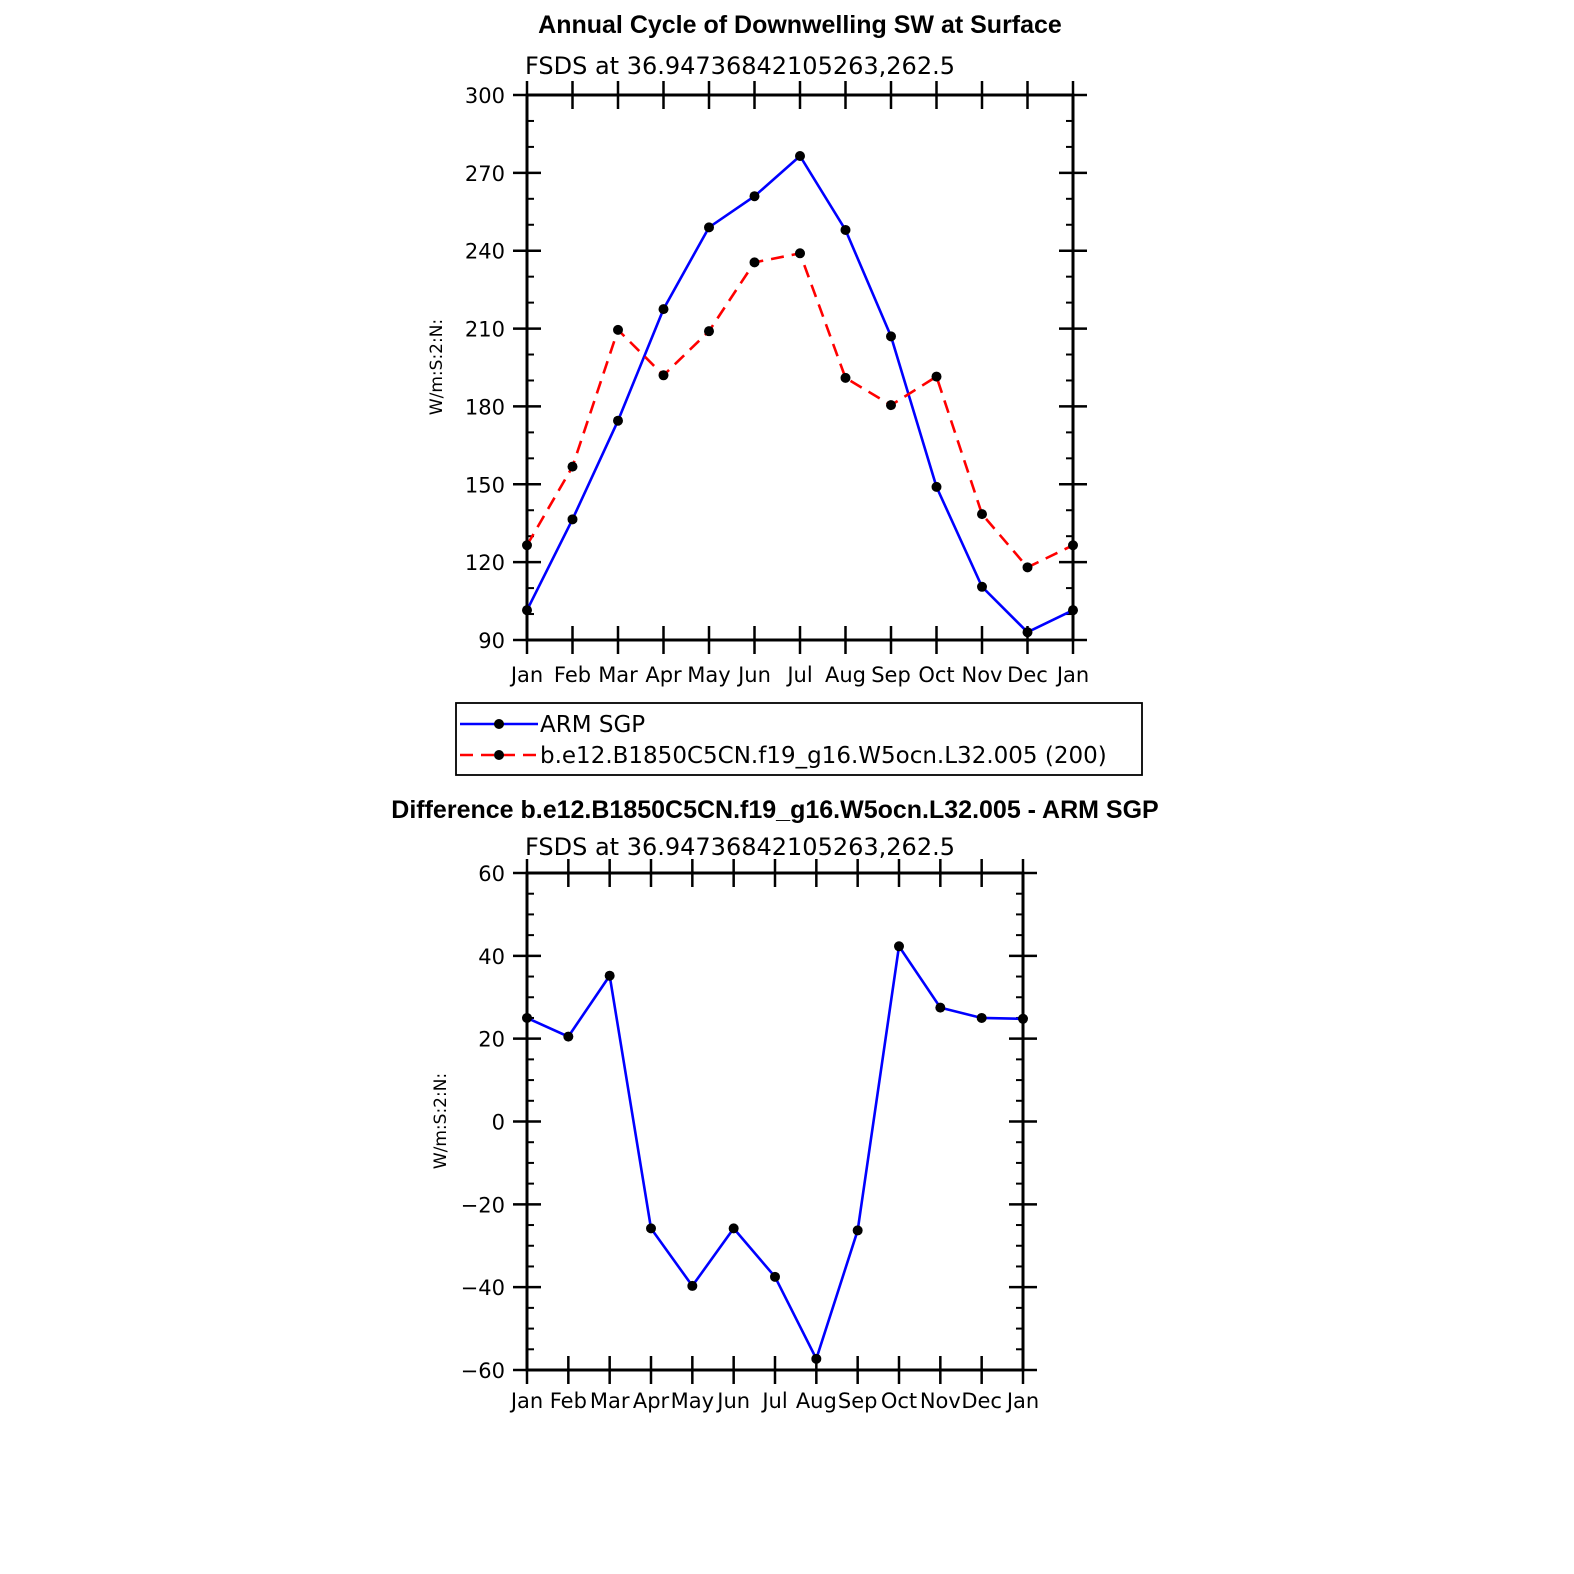 This screenshot has height=1574, width=1574. What do you see at coordinates (485, 252) in the screenshot?
I see `y-tick-label: 240` at bounding box center [485, 252].